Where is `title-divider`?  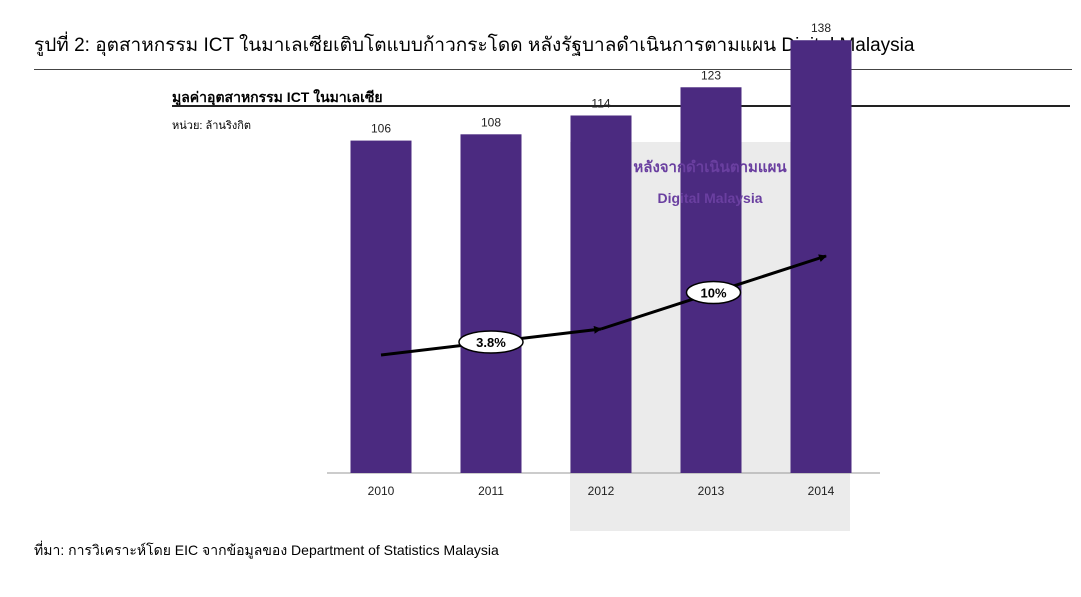
title-divider is located at coordinates (553, 69).